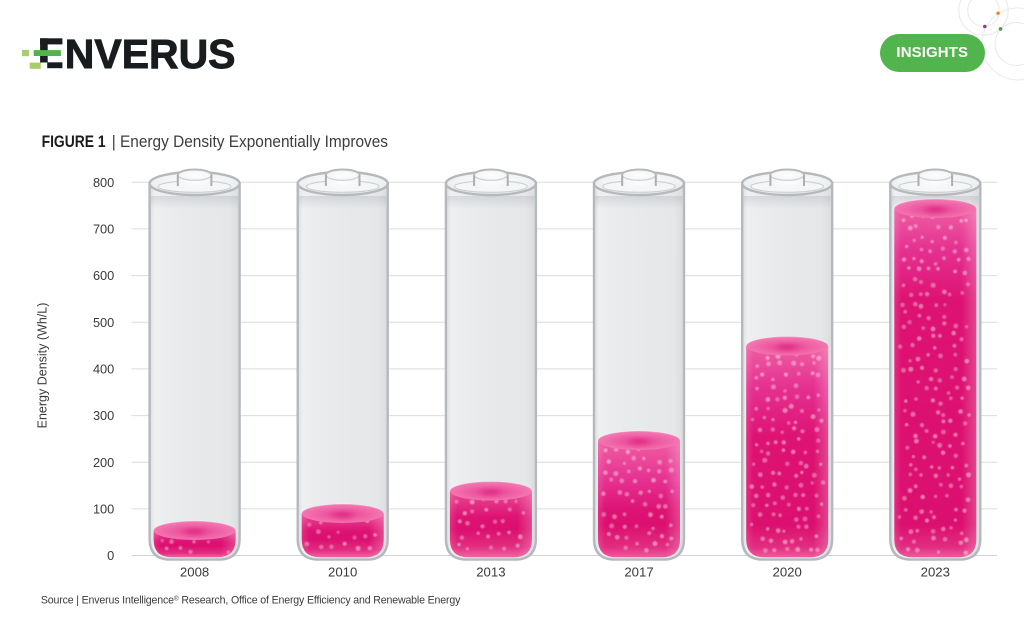 The height and width of the screenshot is (621, 1024). I want to click on svg-text: 2020, so click(787, 572).